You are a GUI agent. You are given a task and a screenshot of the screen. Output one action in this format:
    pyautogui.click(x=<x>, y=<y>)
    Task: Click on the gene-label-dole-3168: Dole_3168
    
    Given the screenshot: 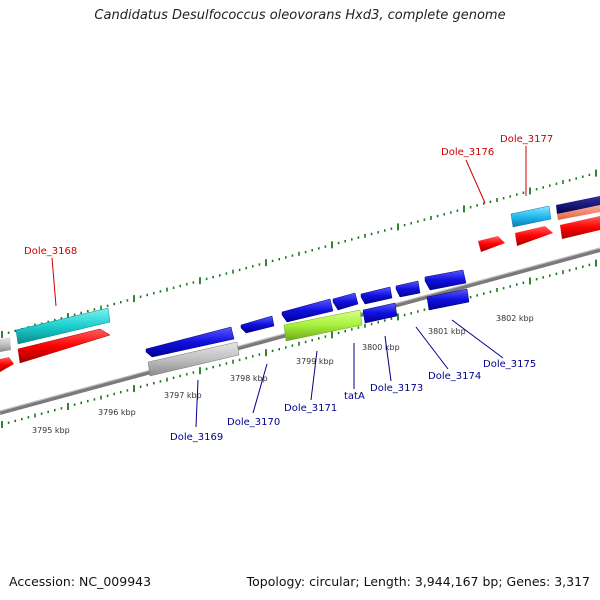 What is the action you would take?
    pyautogui.click(x=50, y=251)
    